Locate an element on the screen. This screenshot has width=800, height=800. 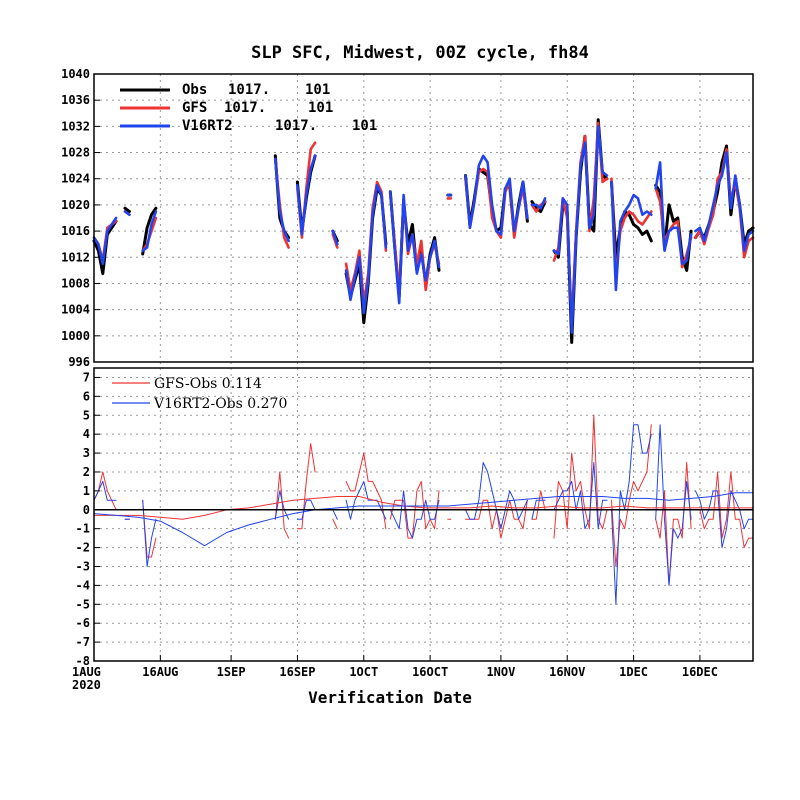
obs-legend-name: Obs is located at coordinates (194, 90).